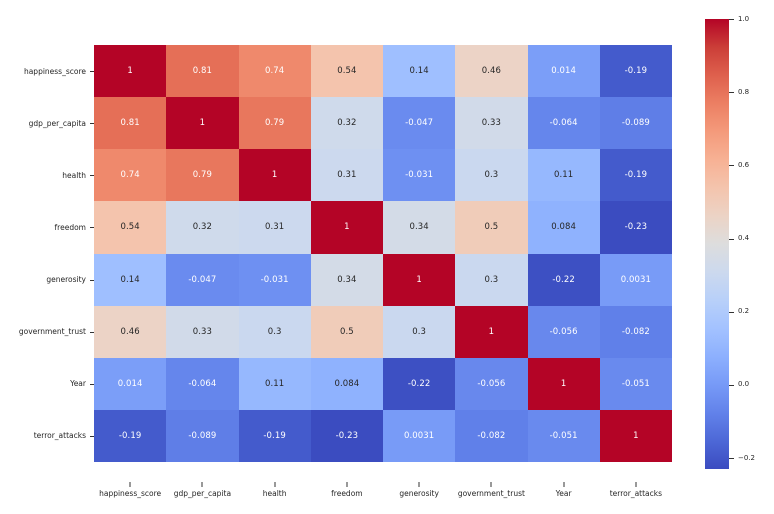 The image size is (774, 514). I want to click on x-axis-label: terror_attacks, so click(636, 493).